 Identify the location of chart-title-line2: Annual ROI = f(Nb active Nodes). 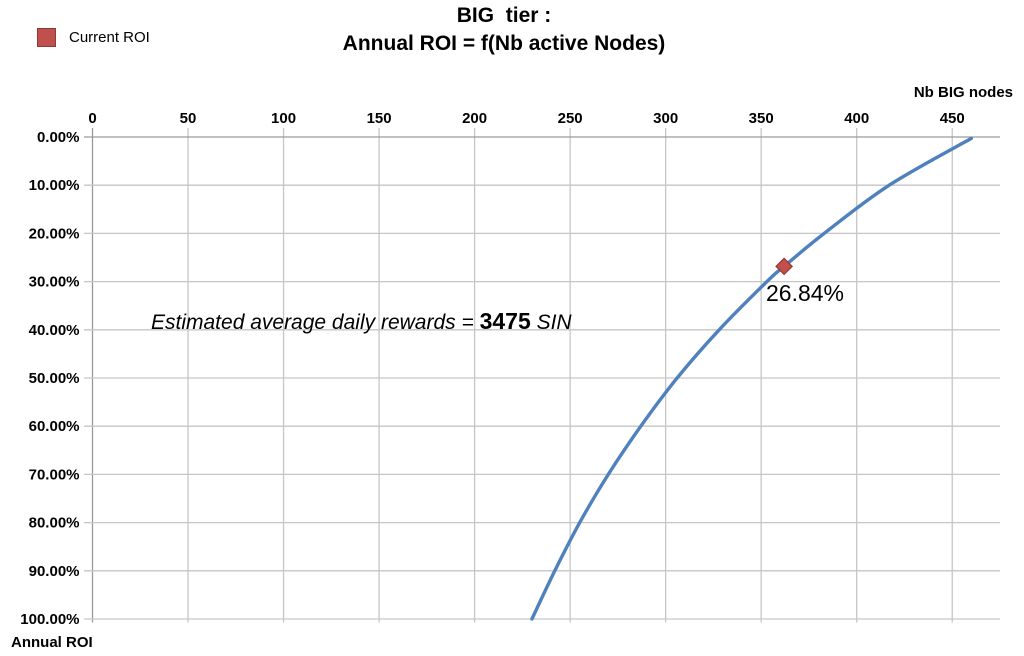
(504, 43).